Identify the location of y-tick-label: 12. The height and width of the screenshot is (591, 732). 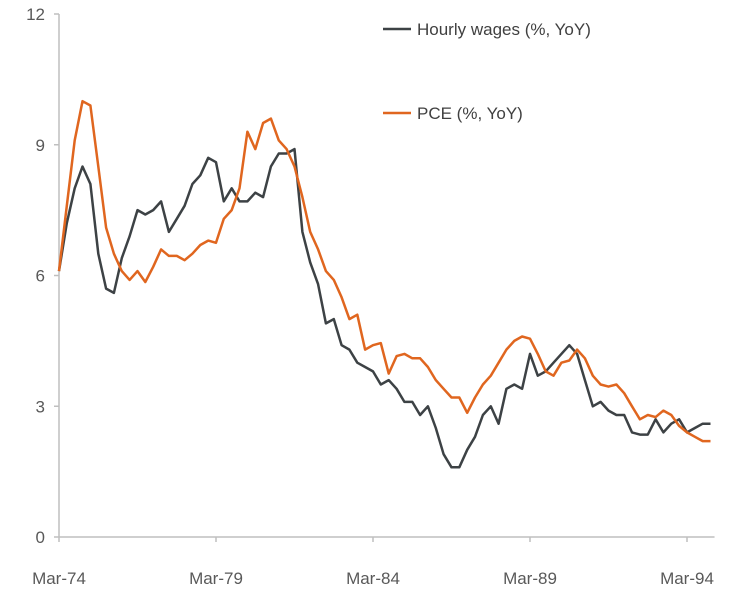
(35, 14).